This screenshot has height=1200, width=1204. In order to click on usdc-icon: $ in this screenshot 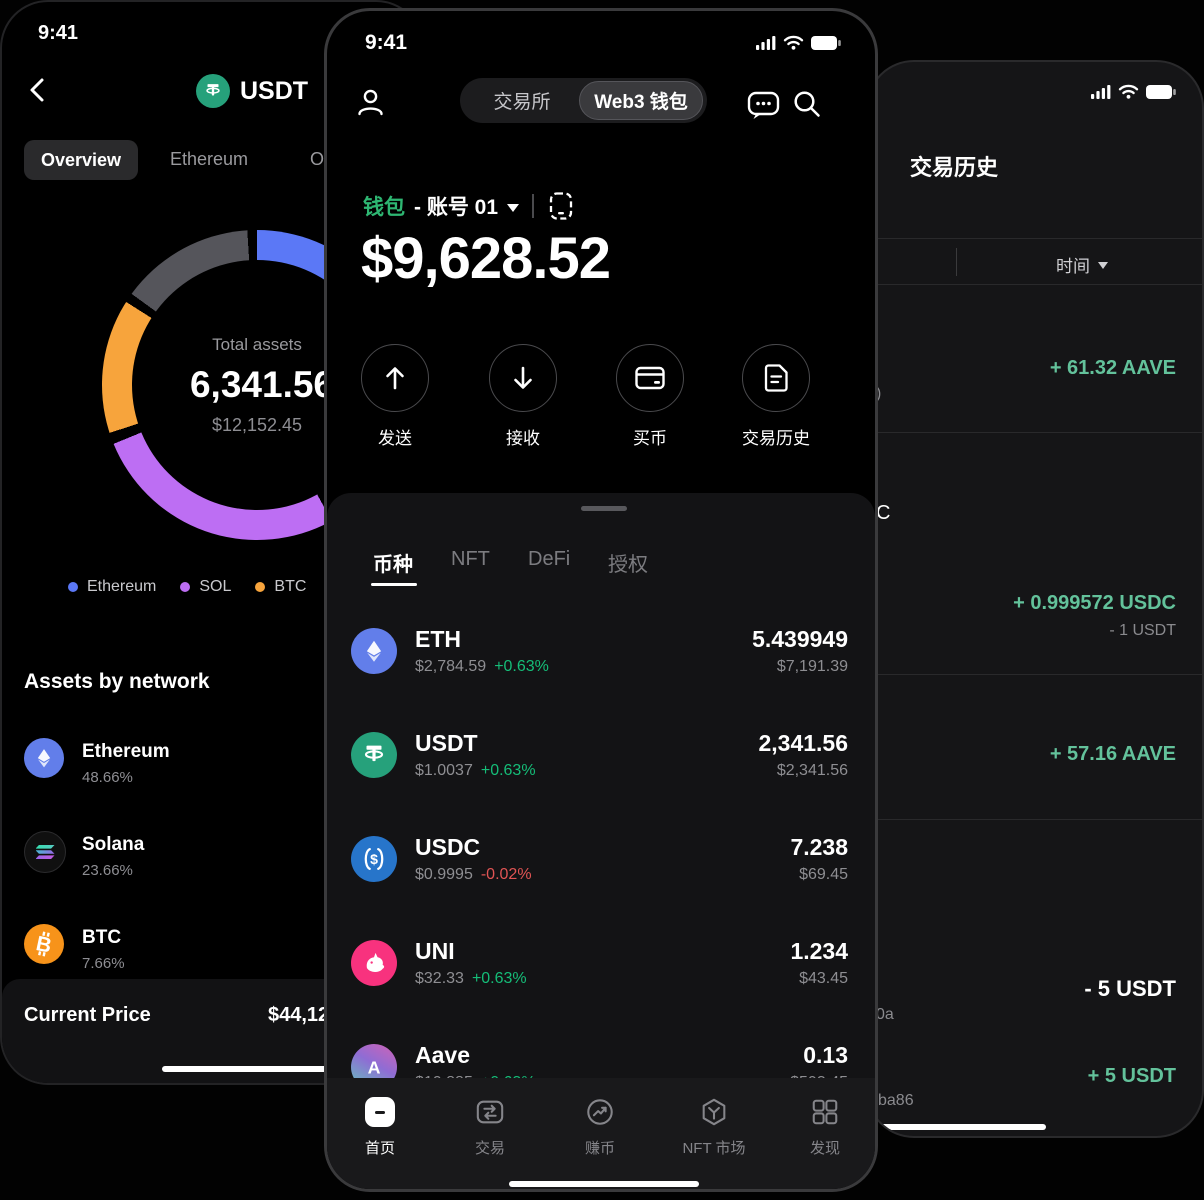, I will do `click(374, 859)`.